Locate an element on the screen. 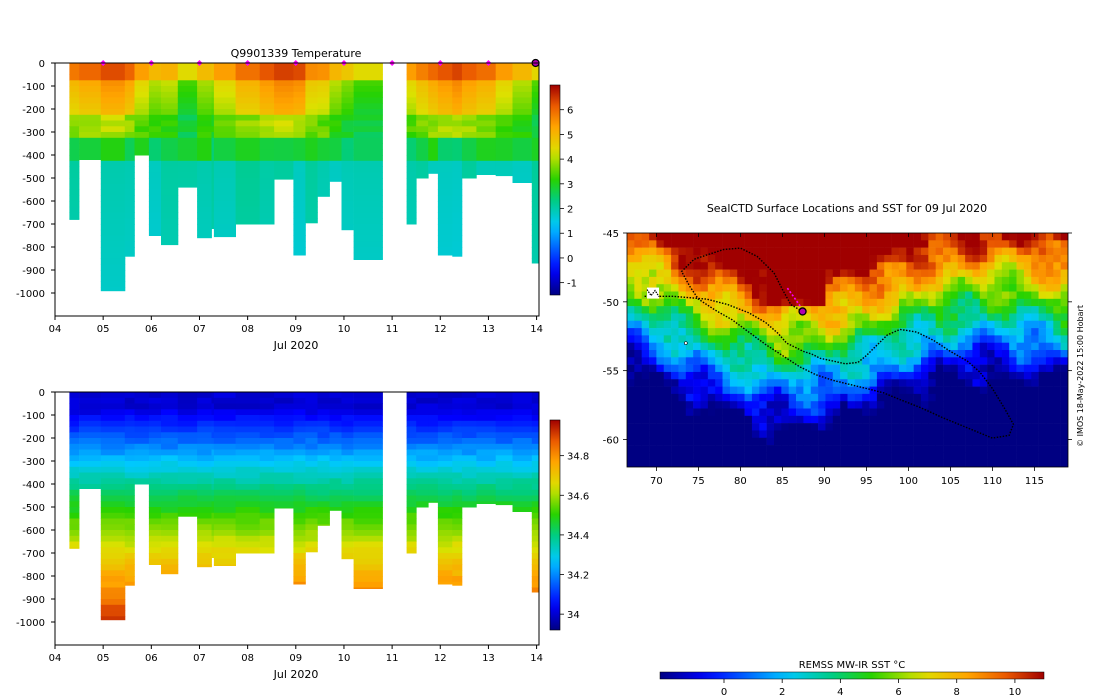 This screenshot has width=1100, height=700. x-tick-label: 07 is located at coordinates (199, 329).